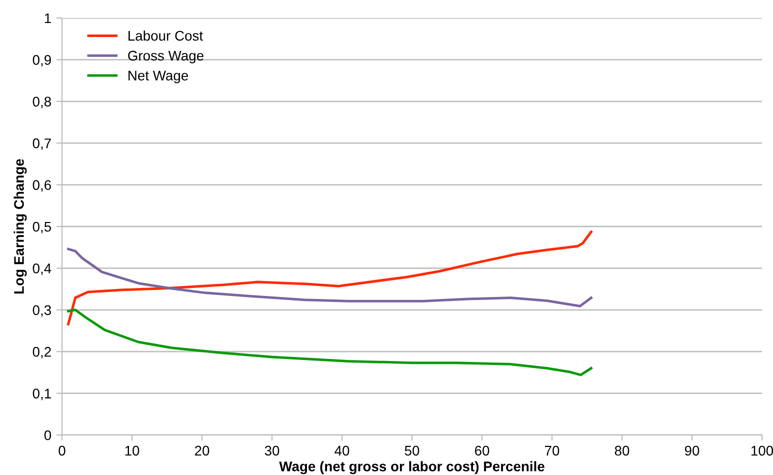  I want to click on legend-label: Gross Wage, so click(166, 57).